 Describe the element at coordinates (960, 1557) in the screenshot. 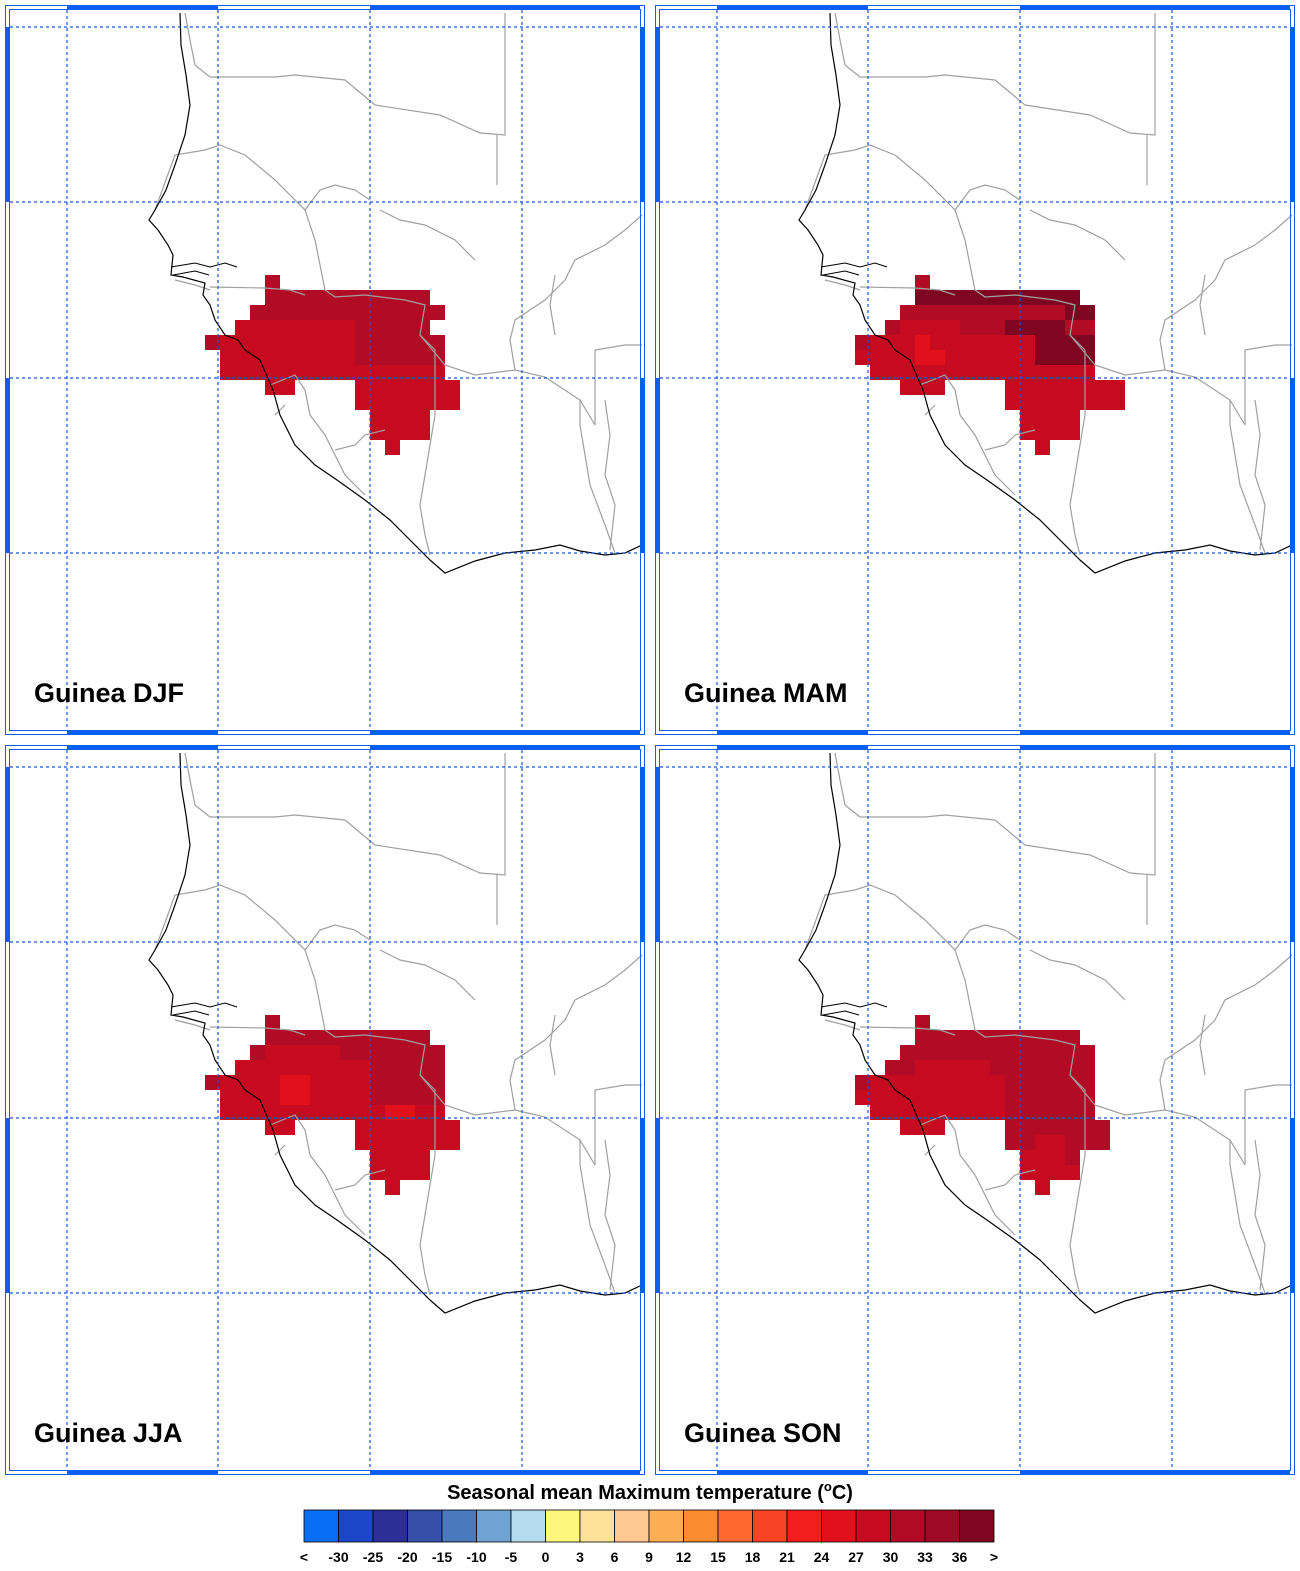

I see `colorbar-tick-label: 36` at that location.